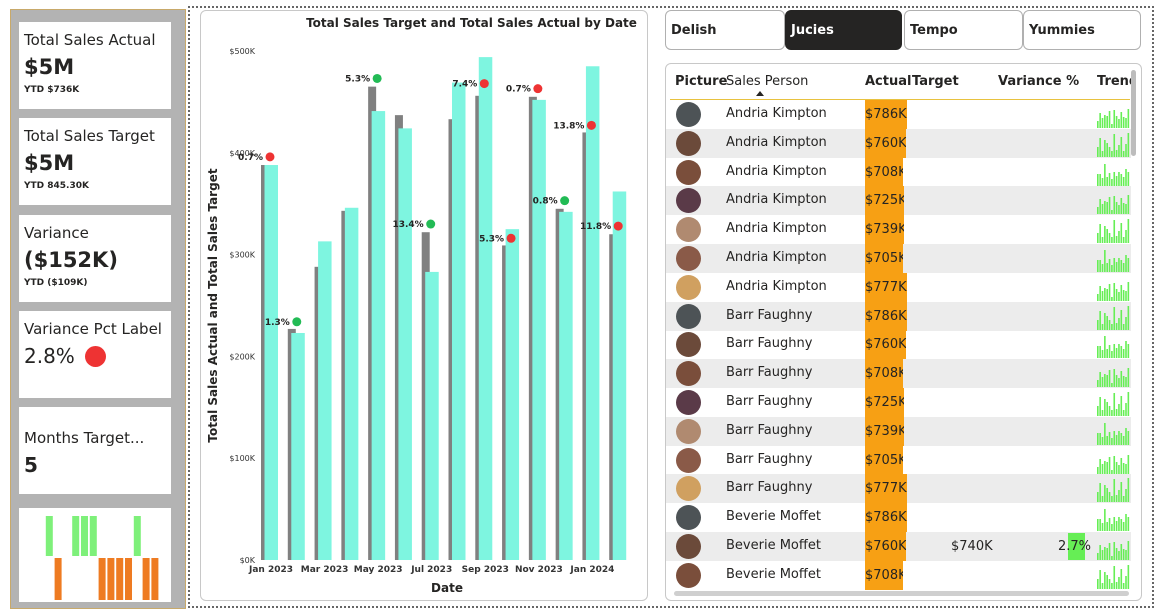 This screenshot has height=613, width=1158. What do you see at coordinates (95, 354) in the screenshot?
I see `kpi-card-variance-pct: Variance Pct Label 2.8%` at bounding box center [95, 354].